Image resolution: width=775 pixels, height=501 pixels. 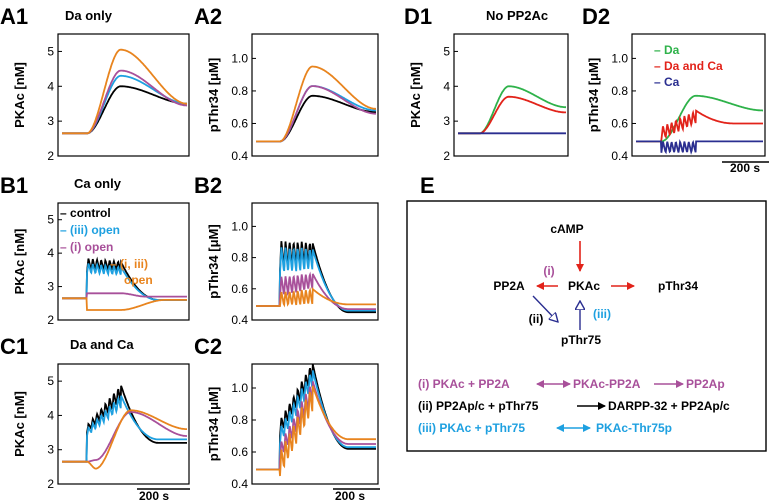 I want to click on ytick-label-d1: 5, so click(x=446, y=51).